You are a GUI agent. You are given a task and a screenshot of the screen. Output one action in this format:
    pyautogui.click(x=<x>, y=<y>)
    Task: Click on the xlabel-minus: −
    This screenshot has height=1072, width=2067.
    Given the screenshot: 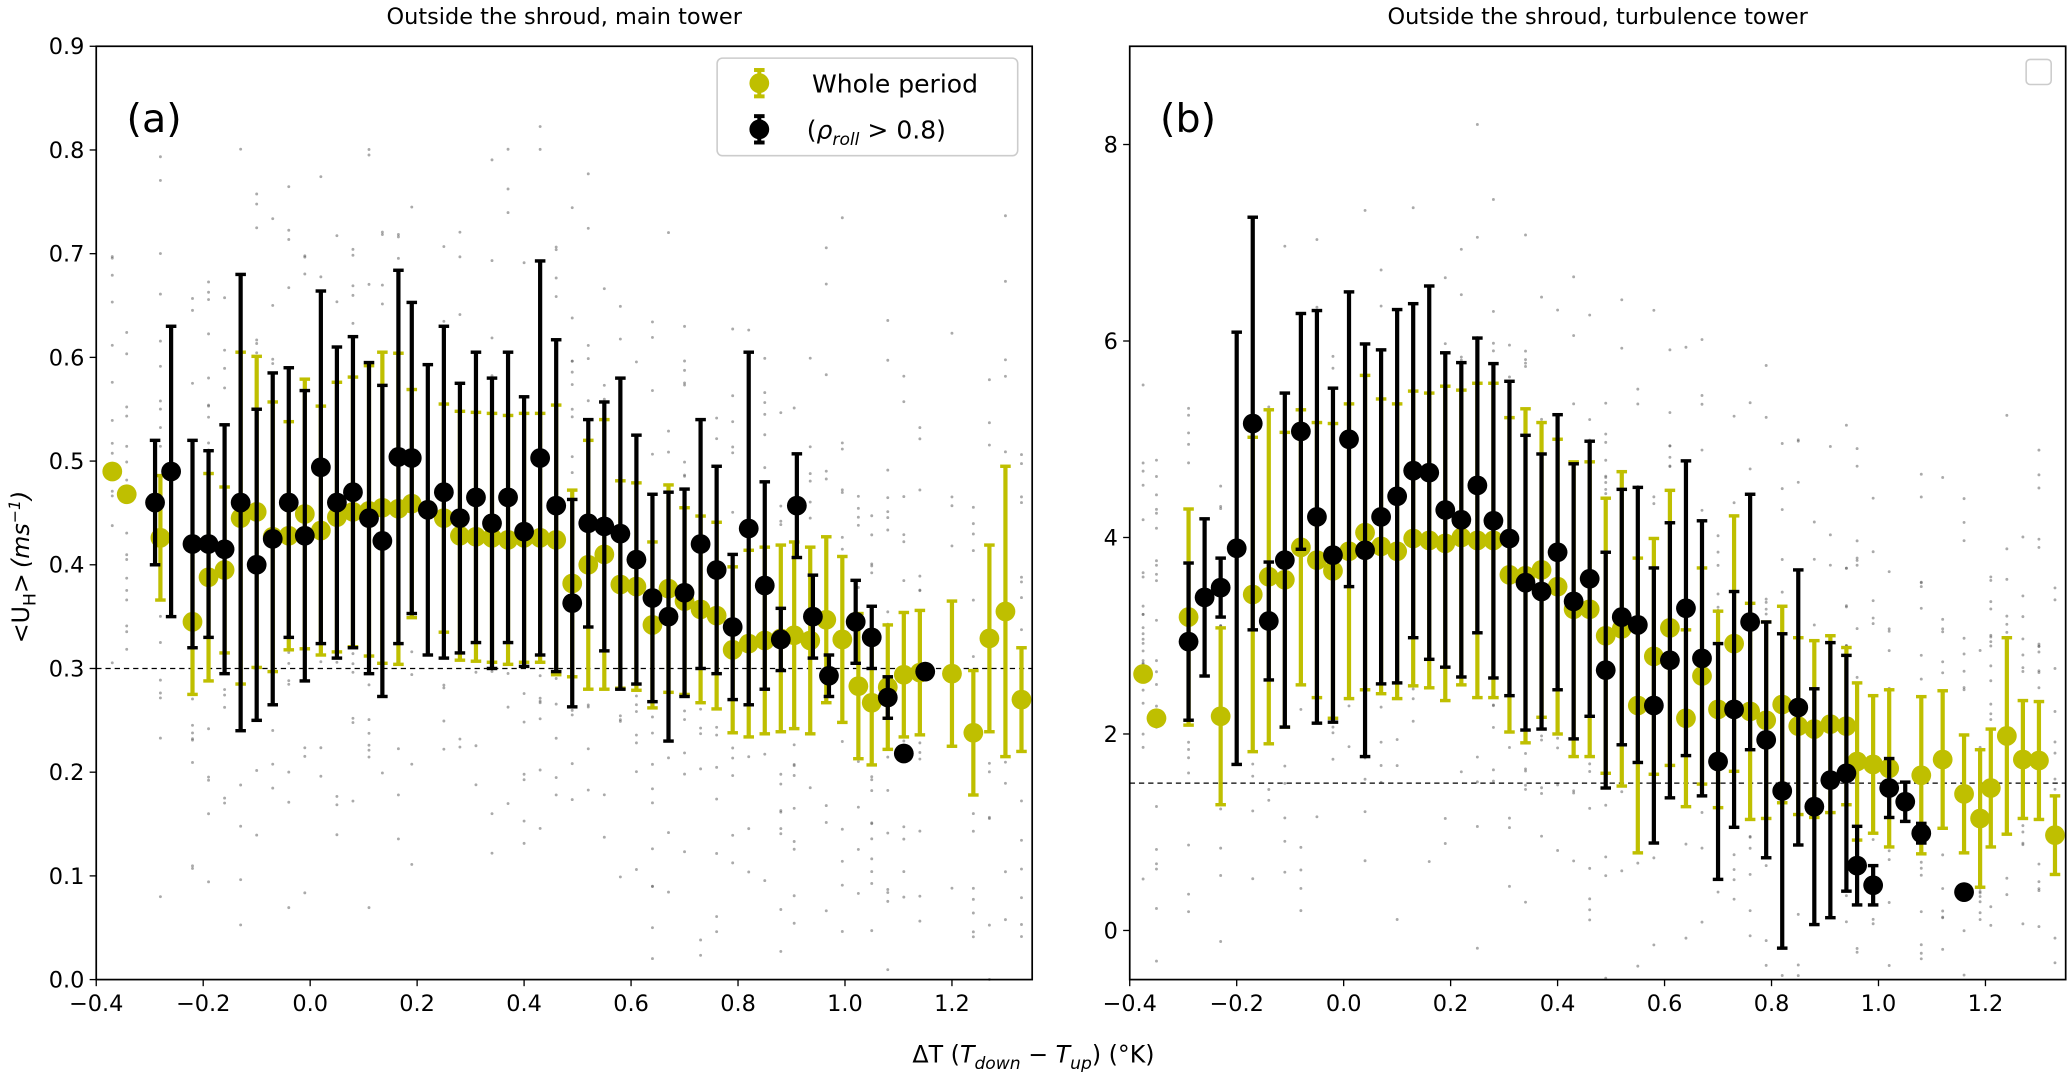 What is the action you would take?
    pyautogui.click(x=1038, y=1055)
    